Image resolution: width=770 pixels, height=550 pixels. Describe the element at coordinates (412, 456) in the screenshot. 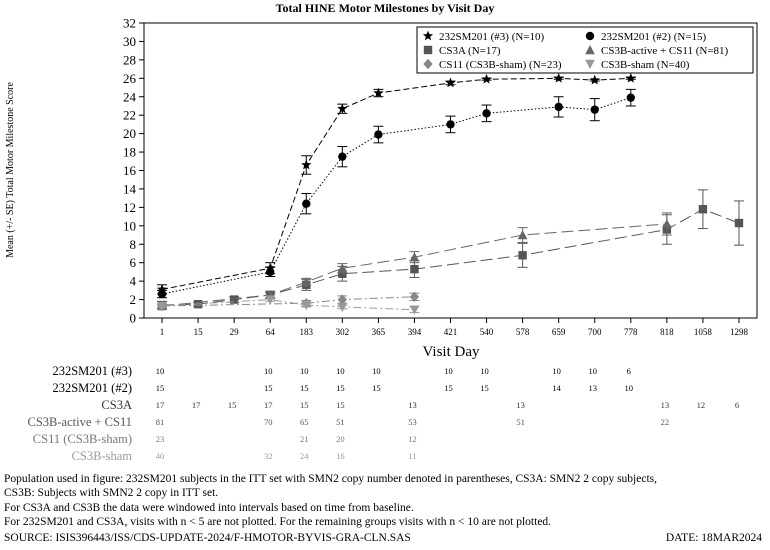

I see `risk-count: 11` at that location.